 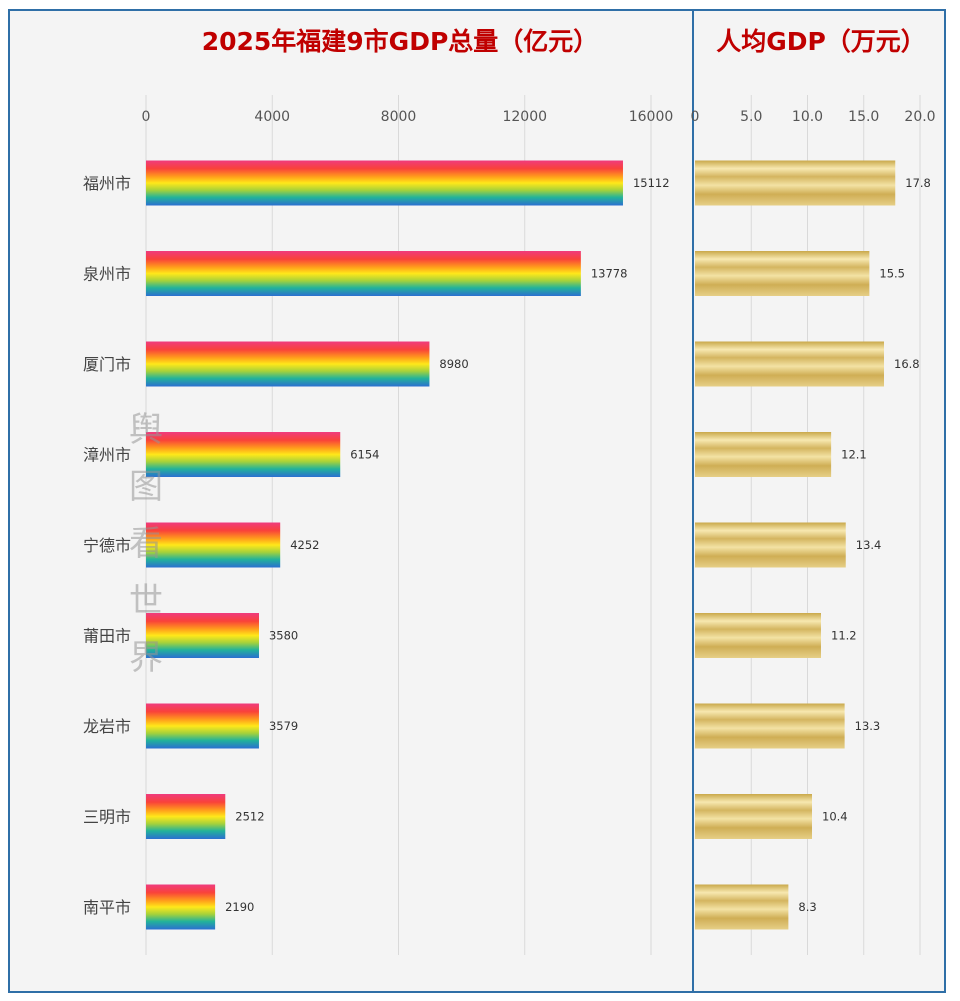 I want to click on gdp-total-value-label: 3579, so click(x=283, y=726).